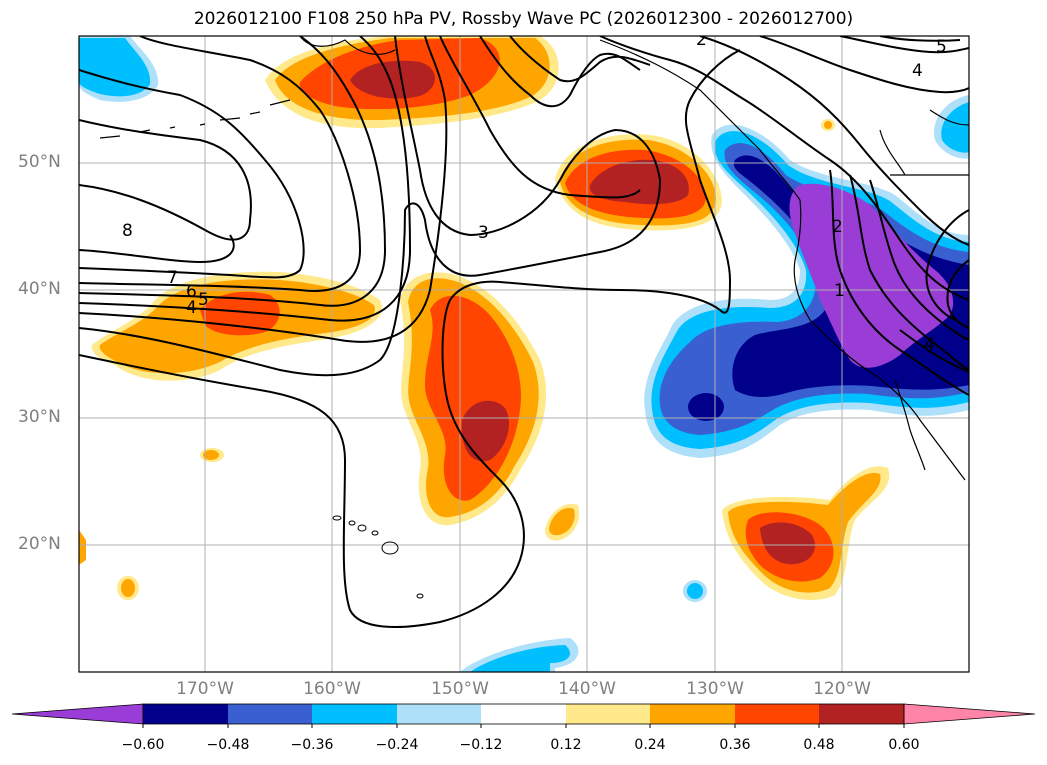 Image resolution: width=1047 pixels, height=765 pixels. Describe the element at coordinates (172, 278) in the screenshot. I see `contour-label: 7` at that location.